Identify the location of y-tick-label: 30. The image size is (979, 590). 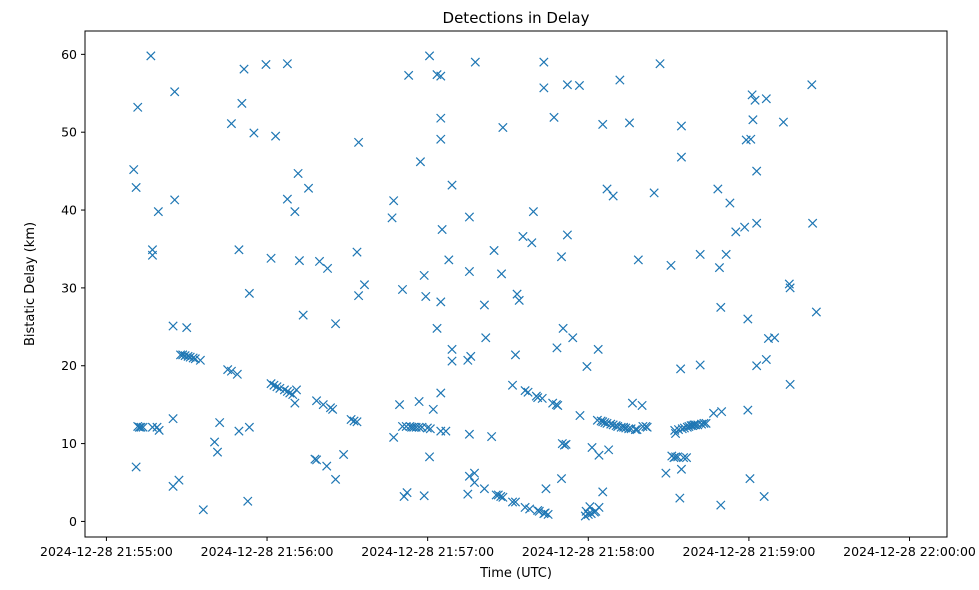
(69, 287).